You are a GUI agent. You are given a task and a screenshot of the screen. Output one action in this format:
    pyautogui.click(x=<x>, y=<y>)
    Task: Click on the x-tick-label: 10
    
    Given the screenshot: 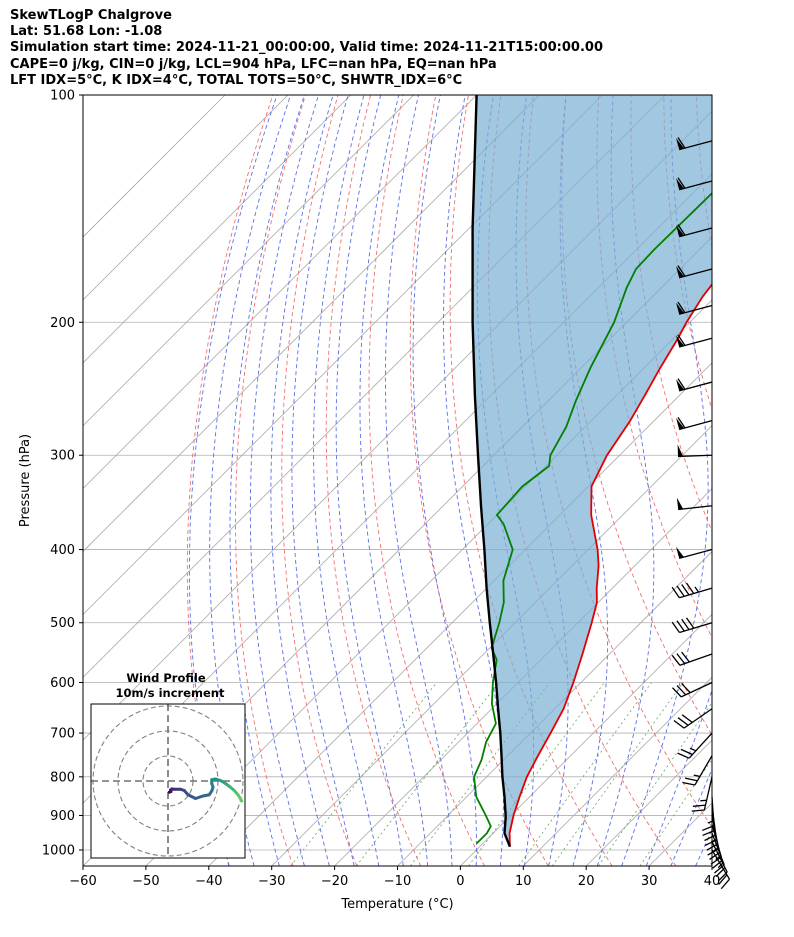 What is the action you would take?
    pyautogui.click(x=523, y=881)
    